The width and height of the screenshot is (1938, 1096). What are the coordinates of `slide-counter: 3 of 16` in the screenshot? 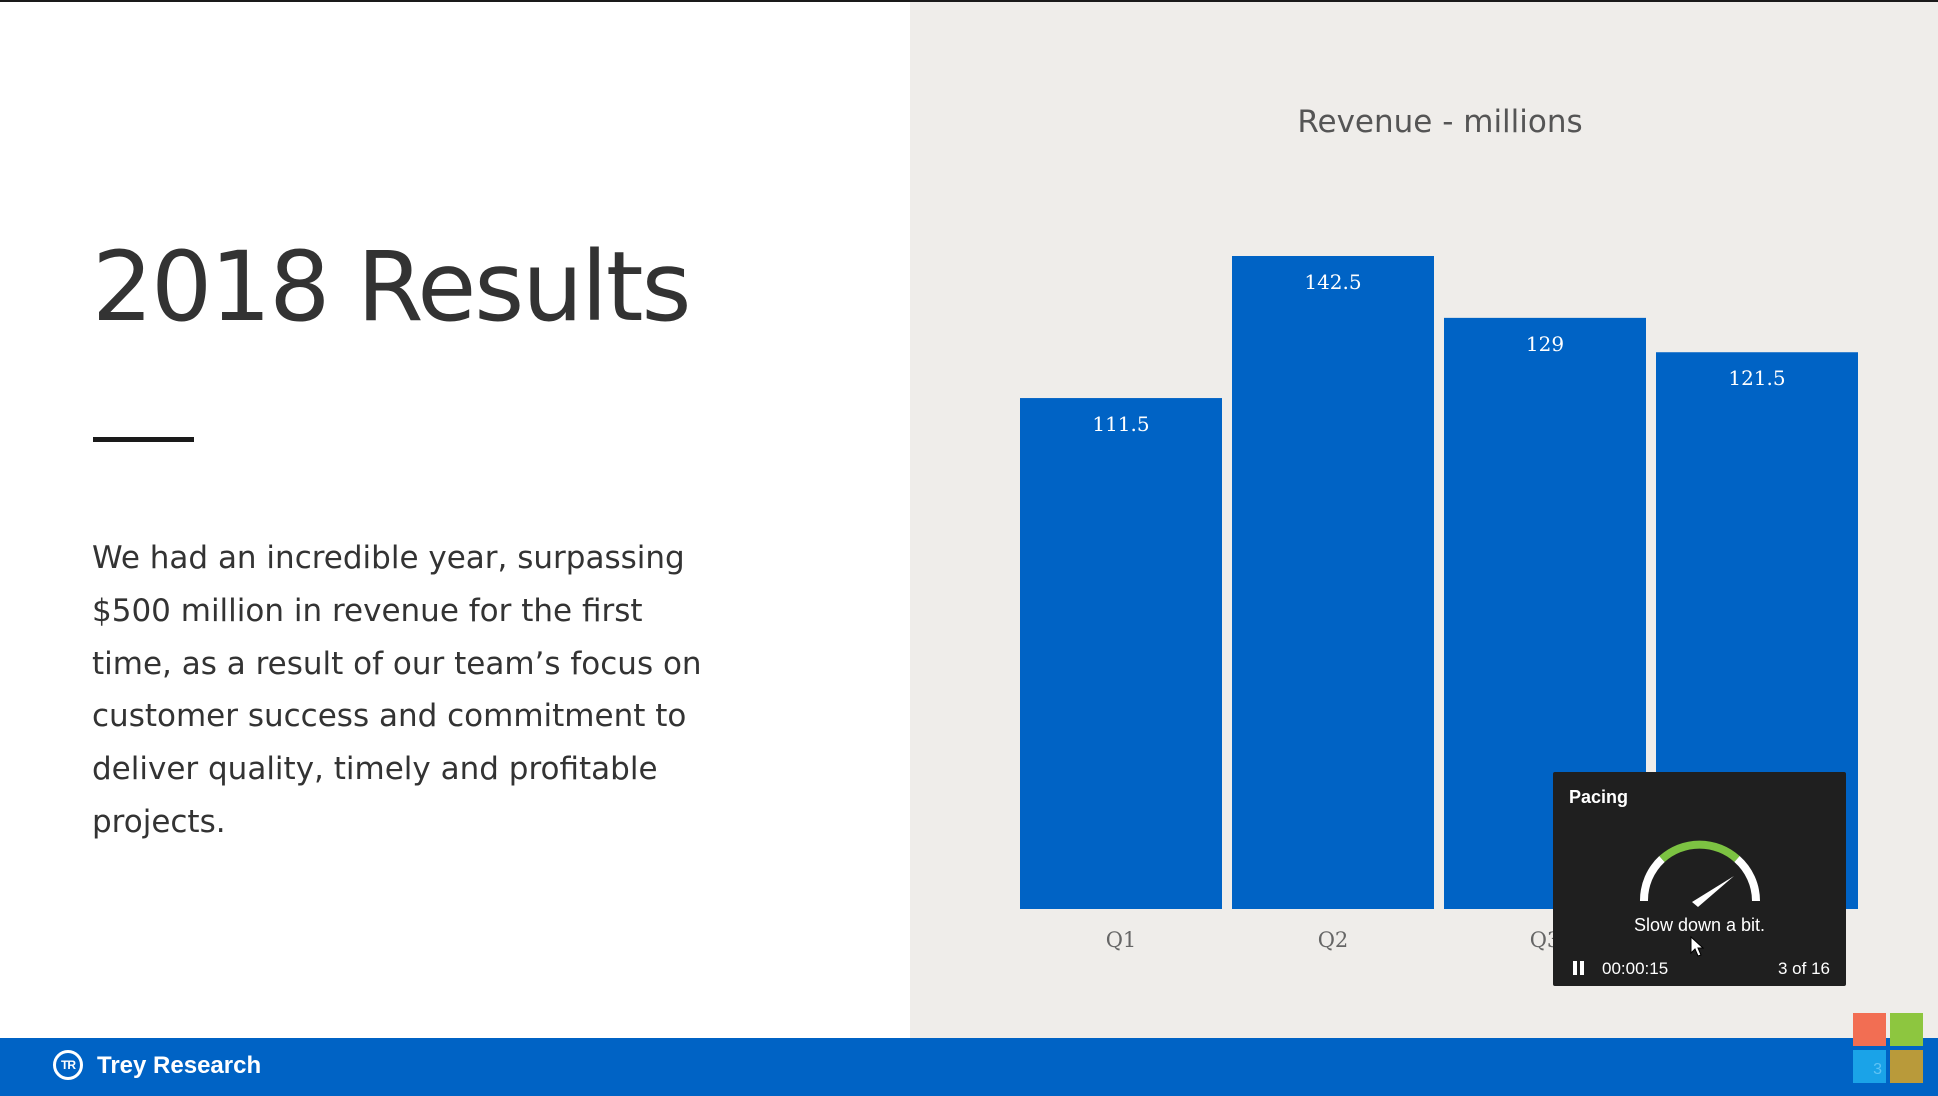 It's located at (1804, 968).